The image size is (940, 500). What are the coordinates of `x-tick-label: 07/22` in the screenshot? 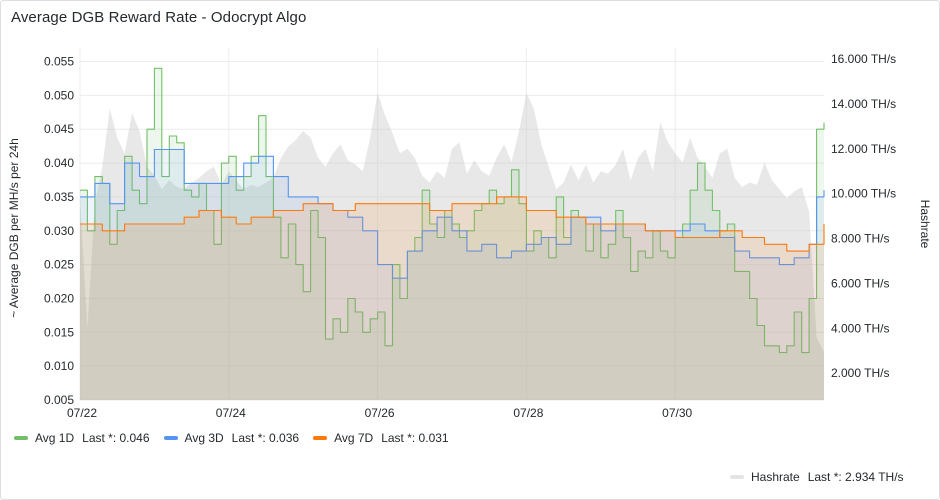 It's located at (82, 413).